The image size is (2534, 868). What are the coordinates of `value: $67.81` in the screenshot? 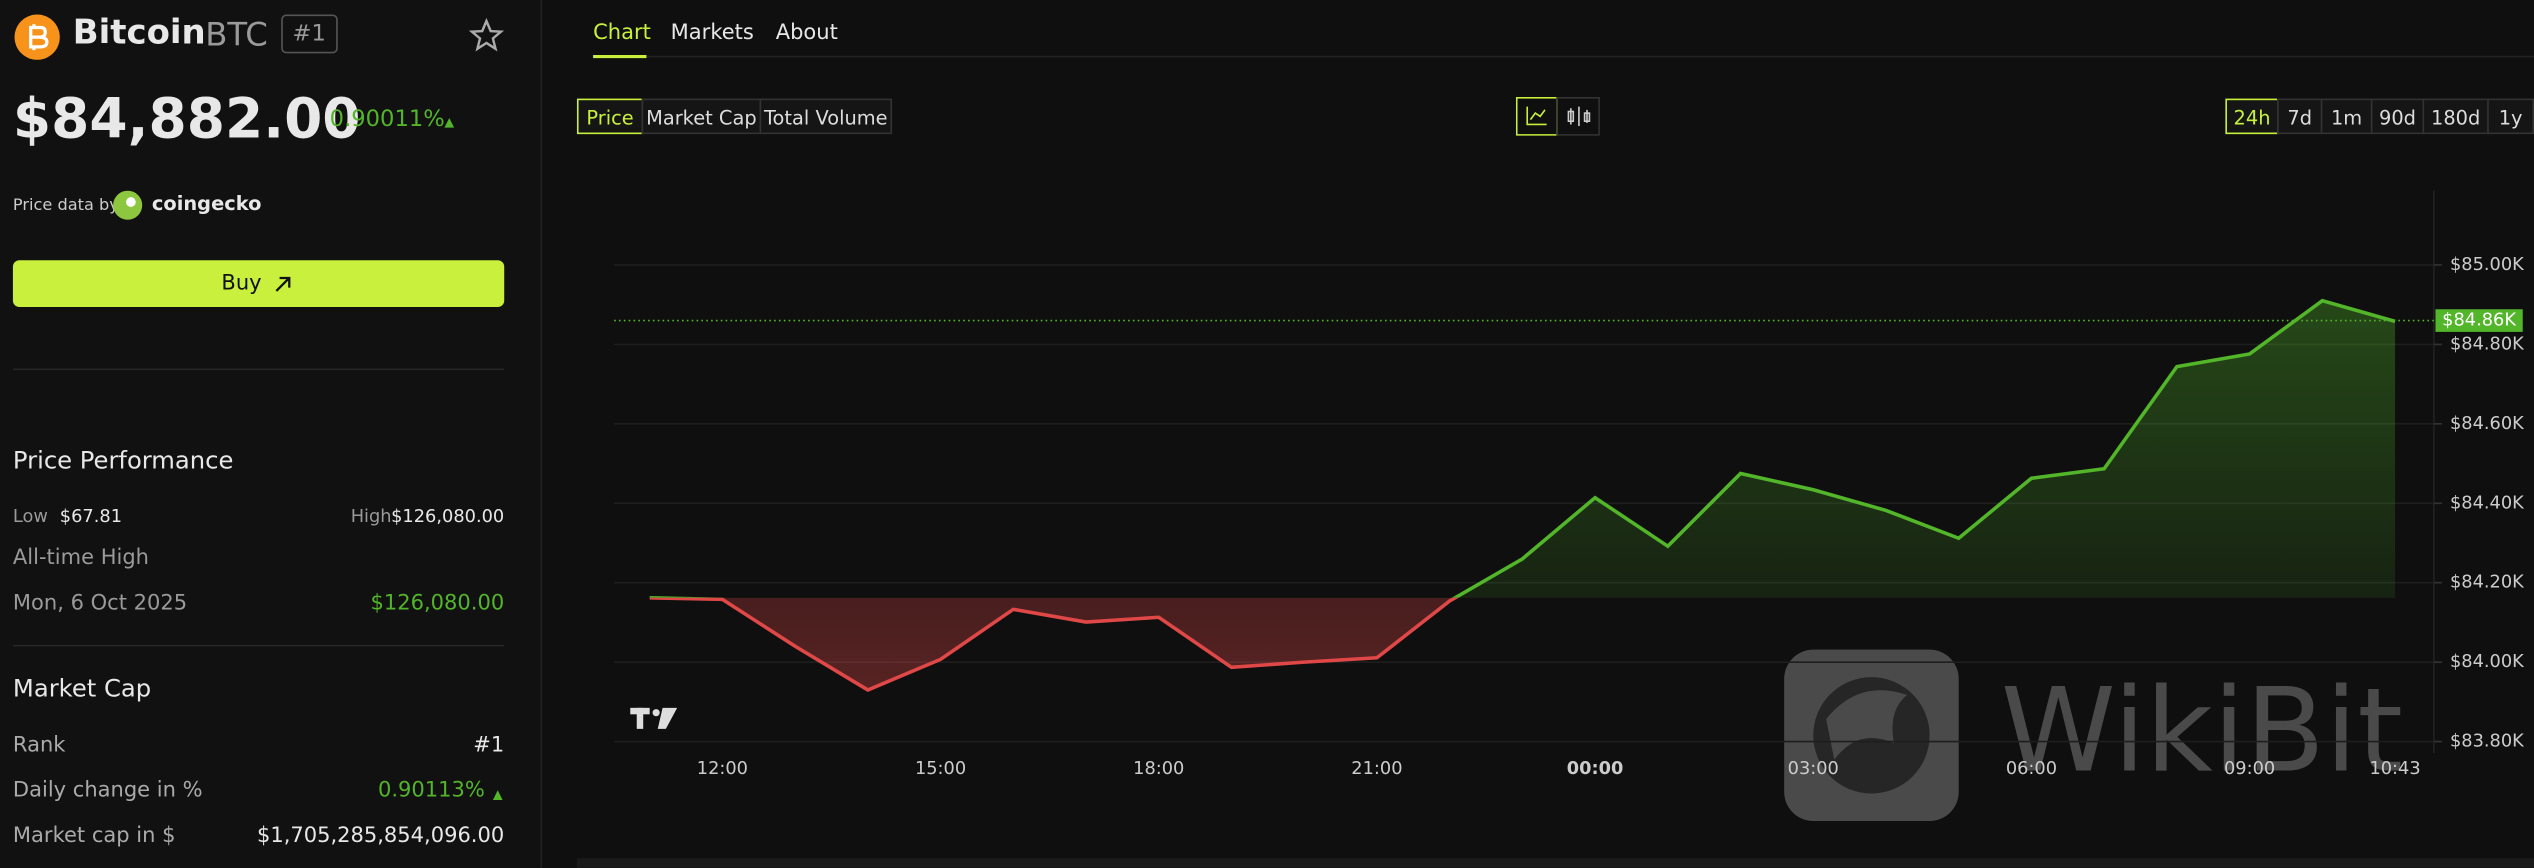 It's located at (91, 516).